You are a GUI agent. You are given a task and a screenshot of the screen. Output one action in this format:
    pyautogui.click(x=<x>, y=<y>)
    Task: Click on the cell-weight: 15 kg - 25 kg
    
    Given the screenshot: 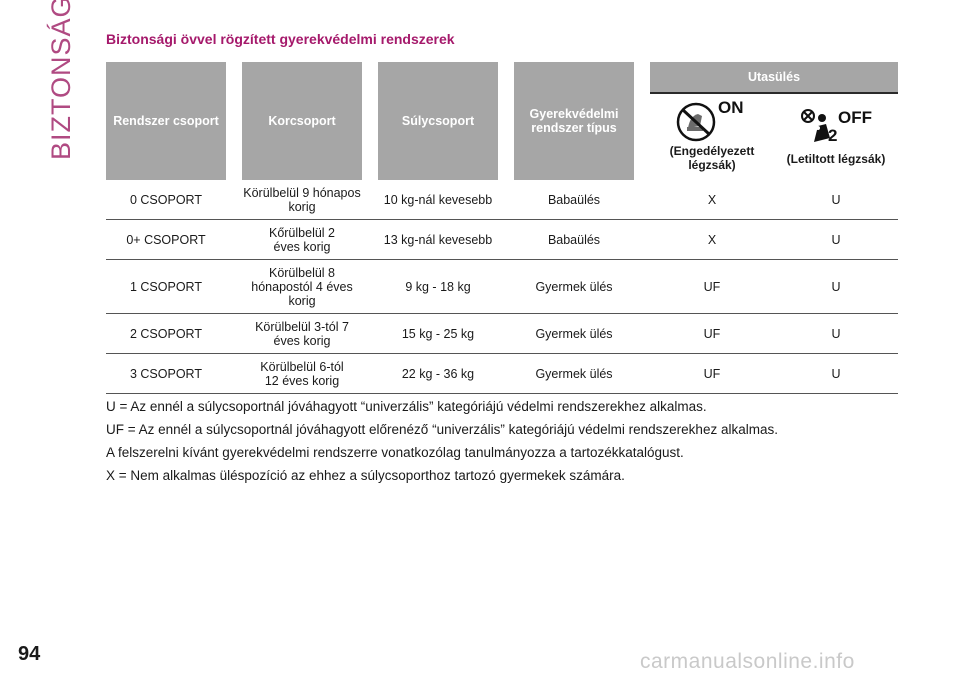 What is the action you would take?
    pyautogui.click(x=438, y=334)
    